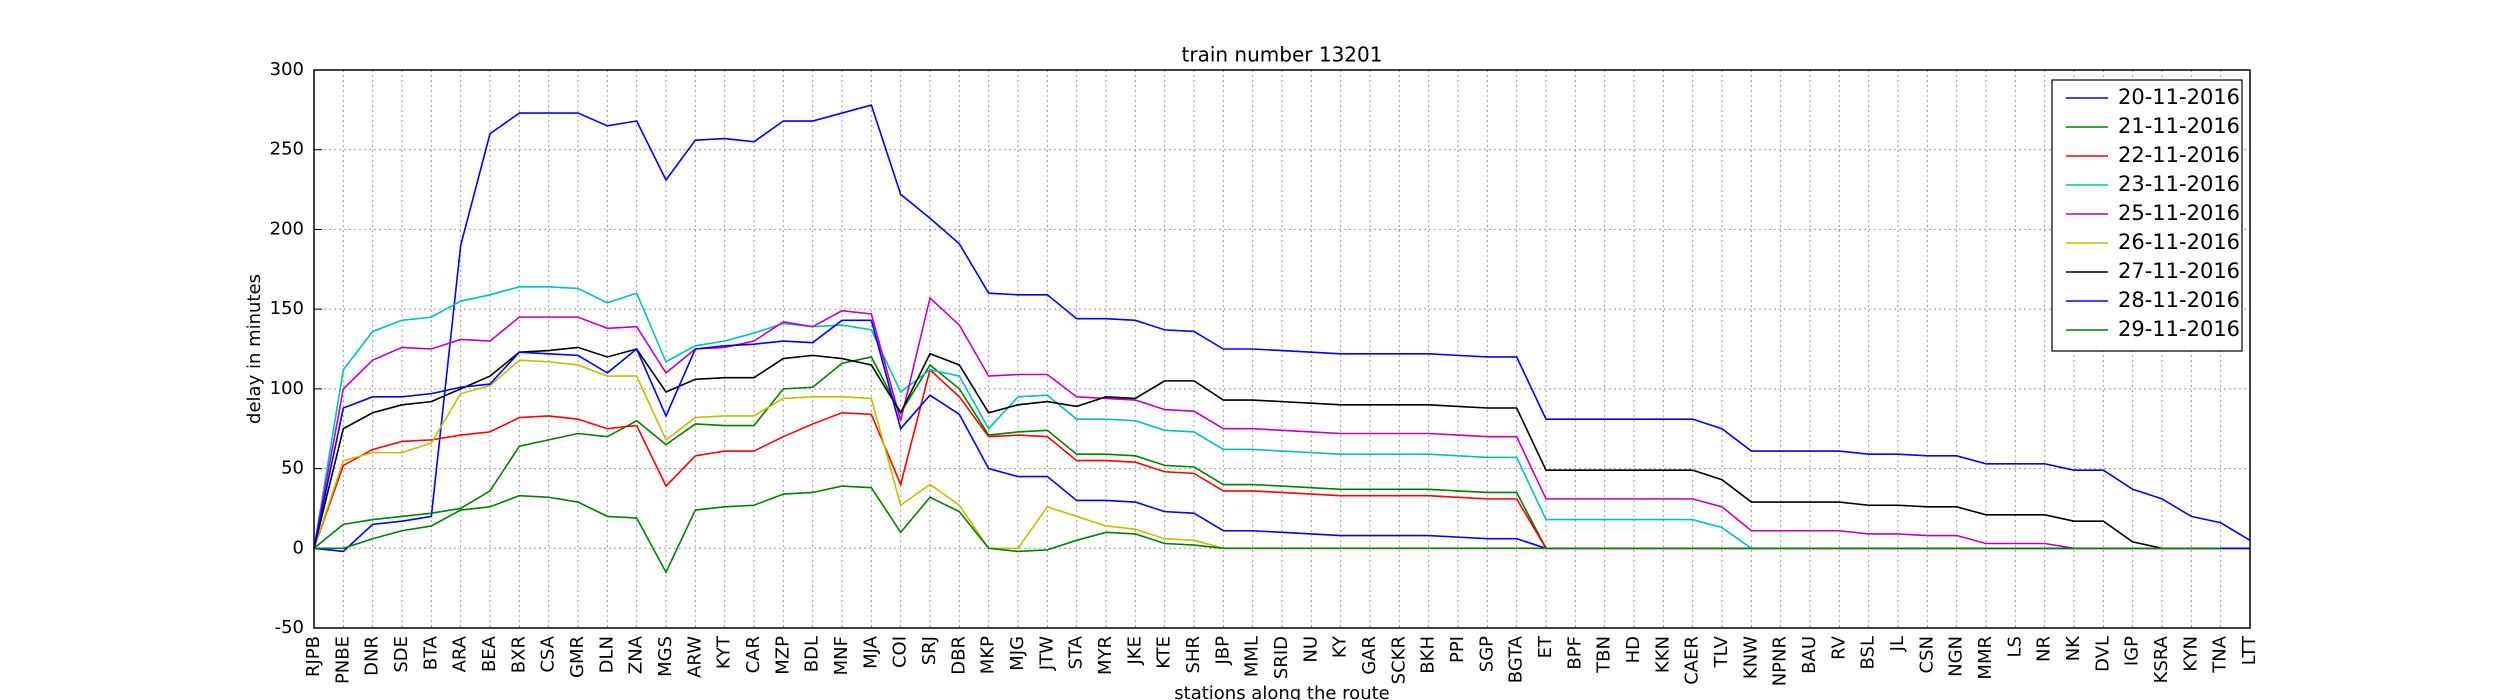  Describe the element at coordinates (1633, 649) in the screenshot. I see `x-tick-label: HD` at that location.